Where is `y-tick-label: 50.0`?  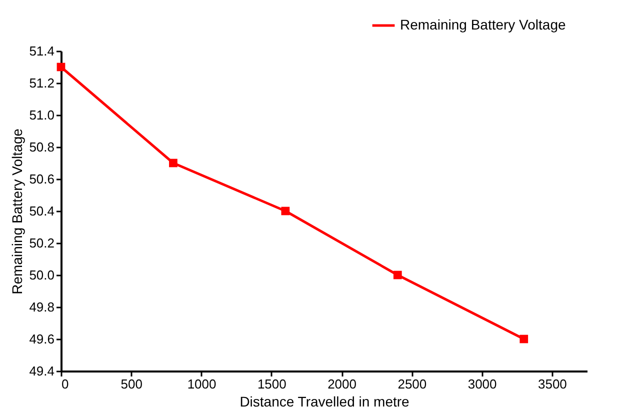
y-tick-label: 50.0 is located at coordinates (41, 275).